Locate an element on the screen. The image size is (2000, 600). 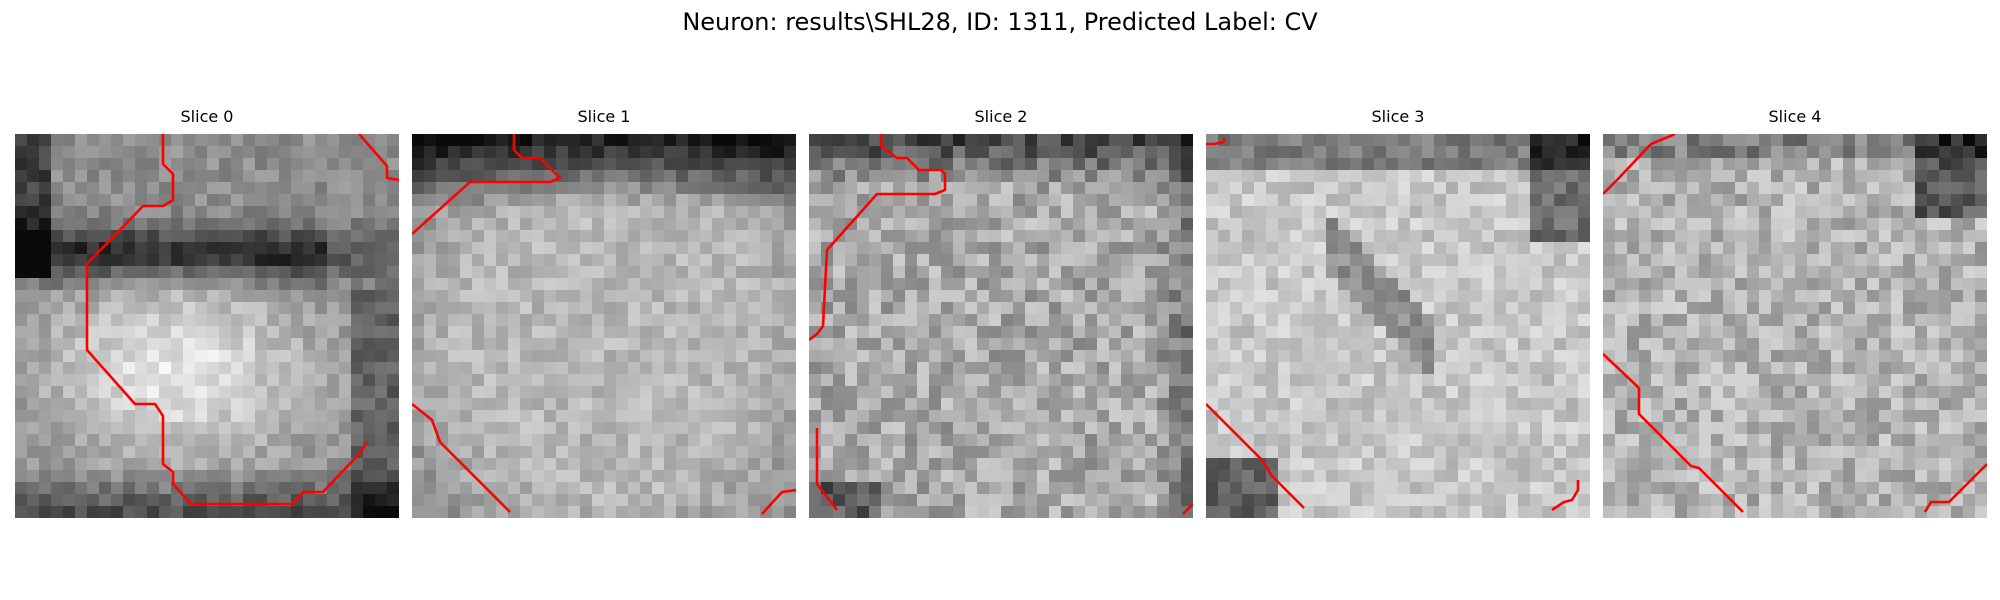
slice-title: Slice 2 is located at coordinates (1001, 116).